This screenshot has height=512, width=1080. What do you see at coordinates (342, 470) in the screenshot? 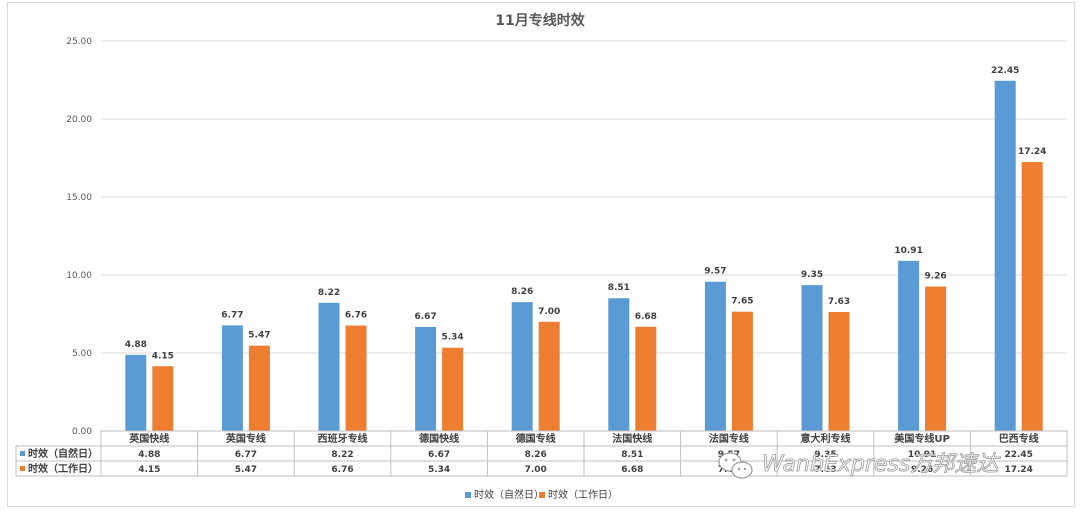
I see `table-cell: 6.76` at bounding box center [342, 470].